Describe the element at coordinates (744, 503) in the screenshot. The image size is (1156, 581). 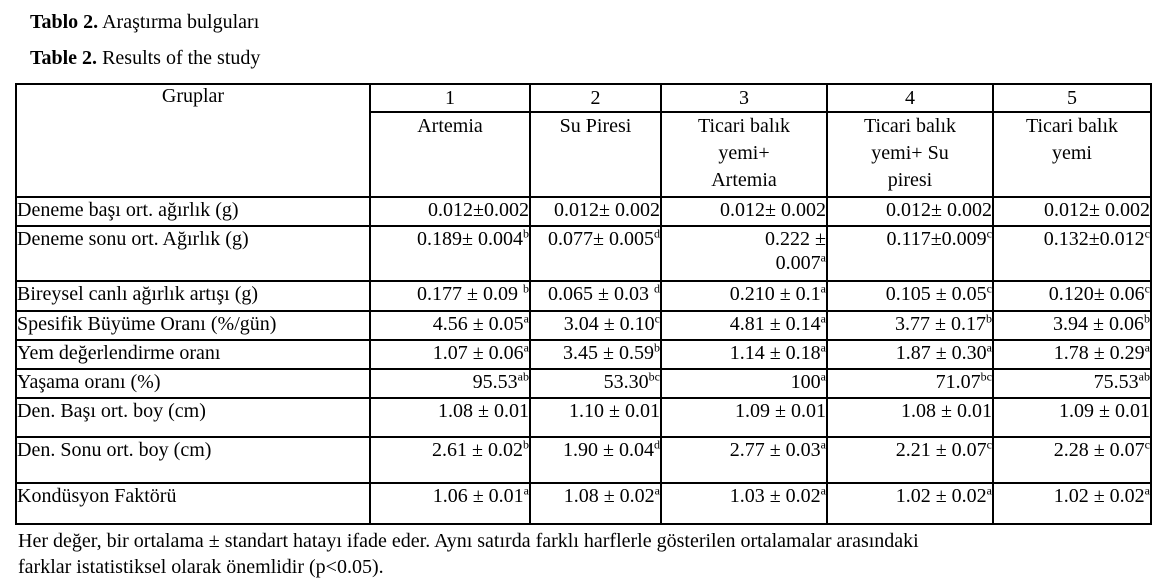
I see `value-cell: 1.03 ± 0.02a` at that location.